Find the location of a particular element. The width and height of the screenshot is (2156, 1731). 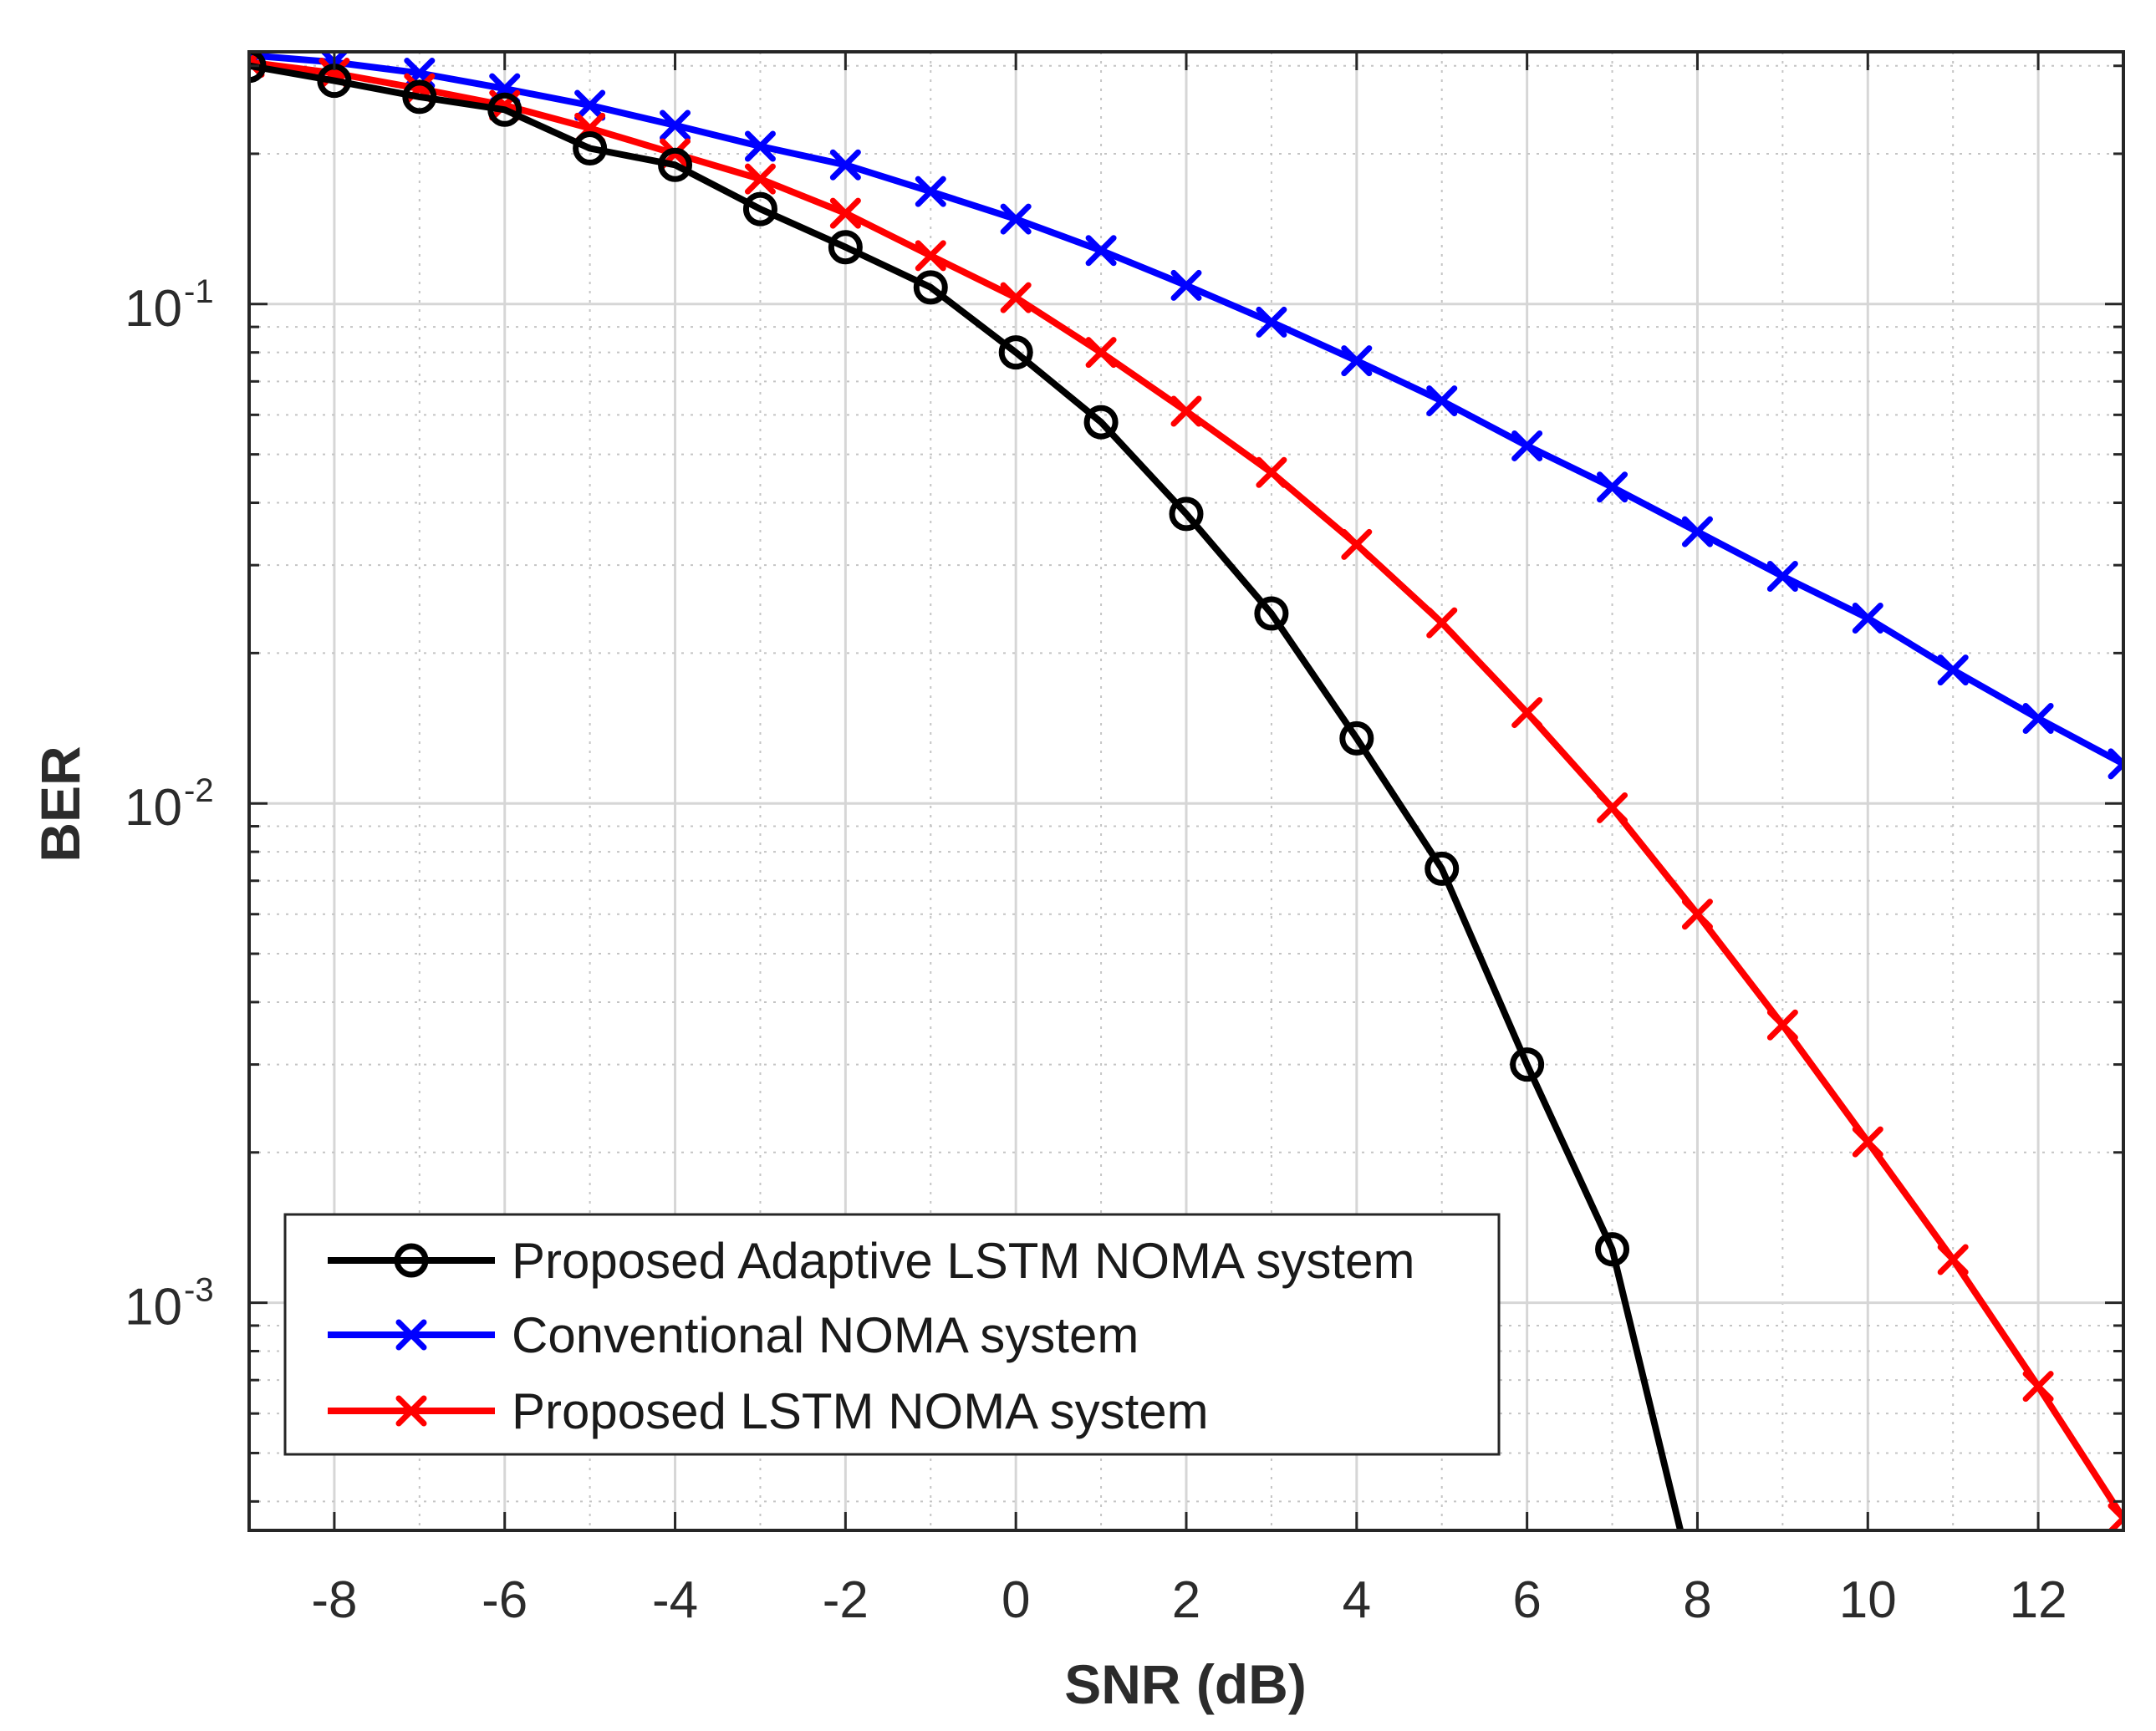

legend-label: Conventional NOMA system is located at coordinates (825, 1335).